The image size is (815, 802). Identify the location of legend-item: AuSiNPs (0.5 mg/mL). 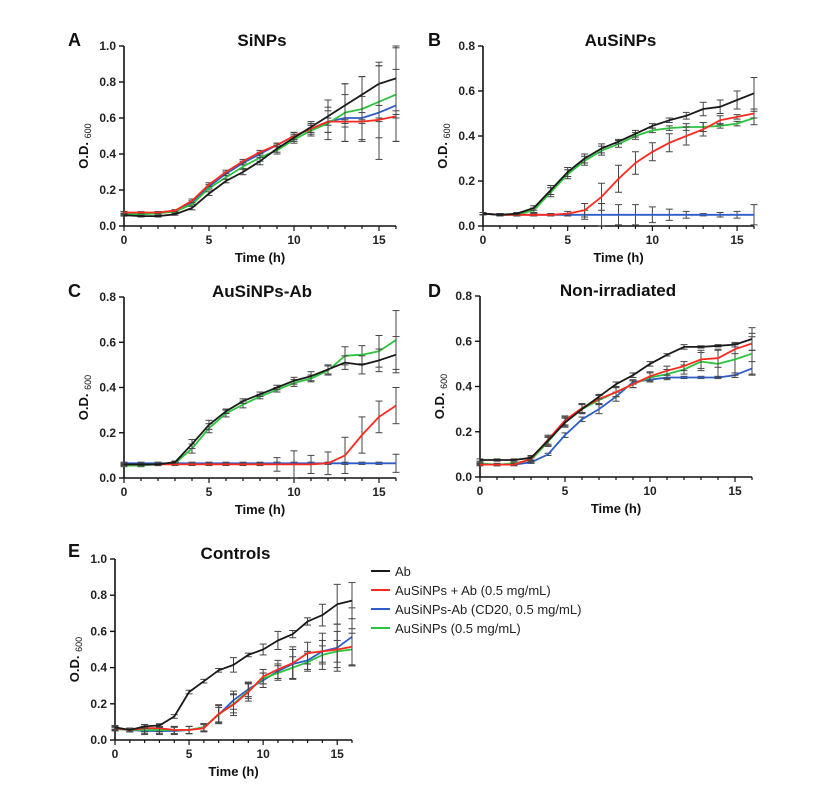
(446, 628).